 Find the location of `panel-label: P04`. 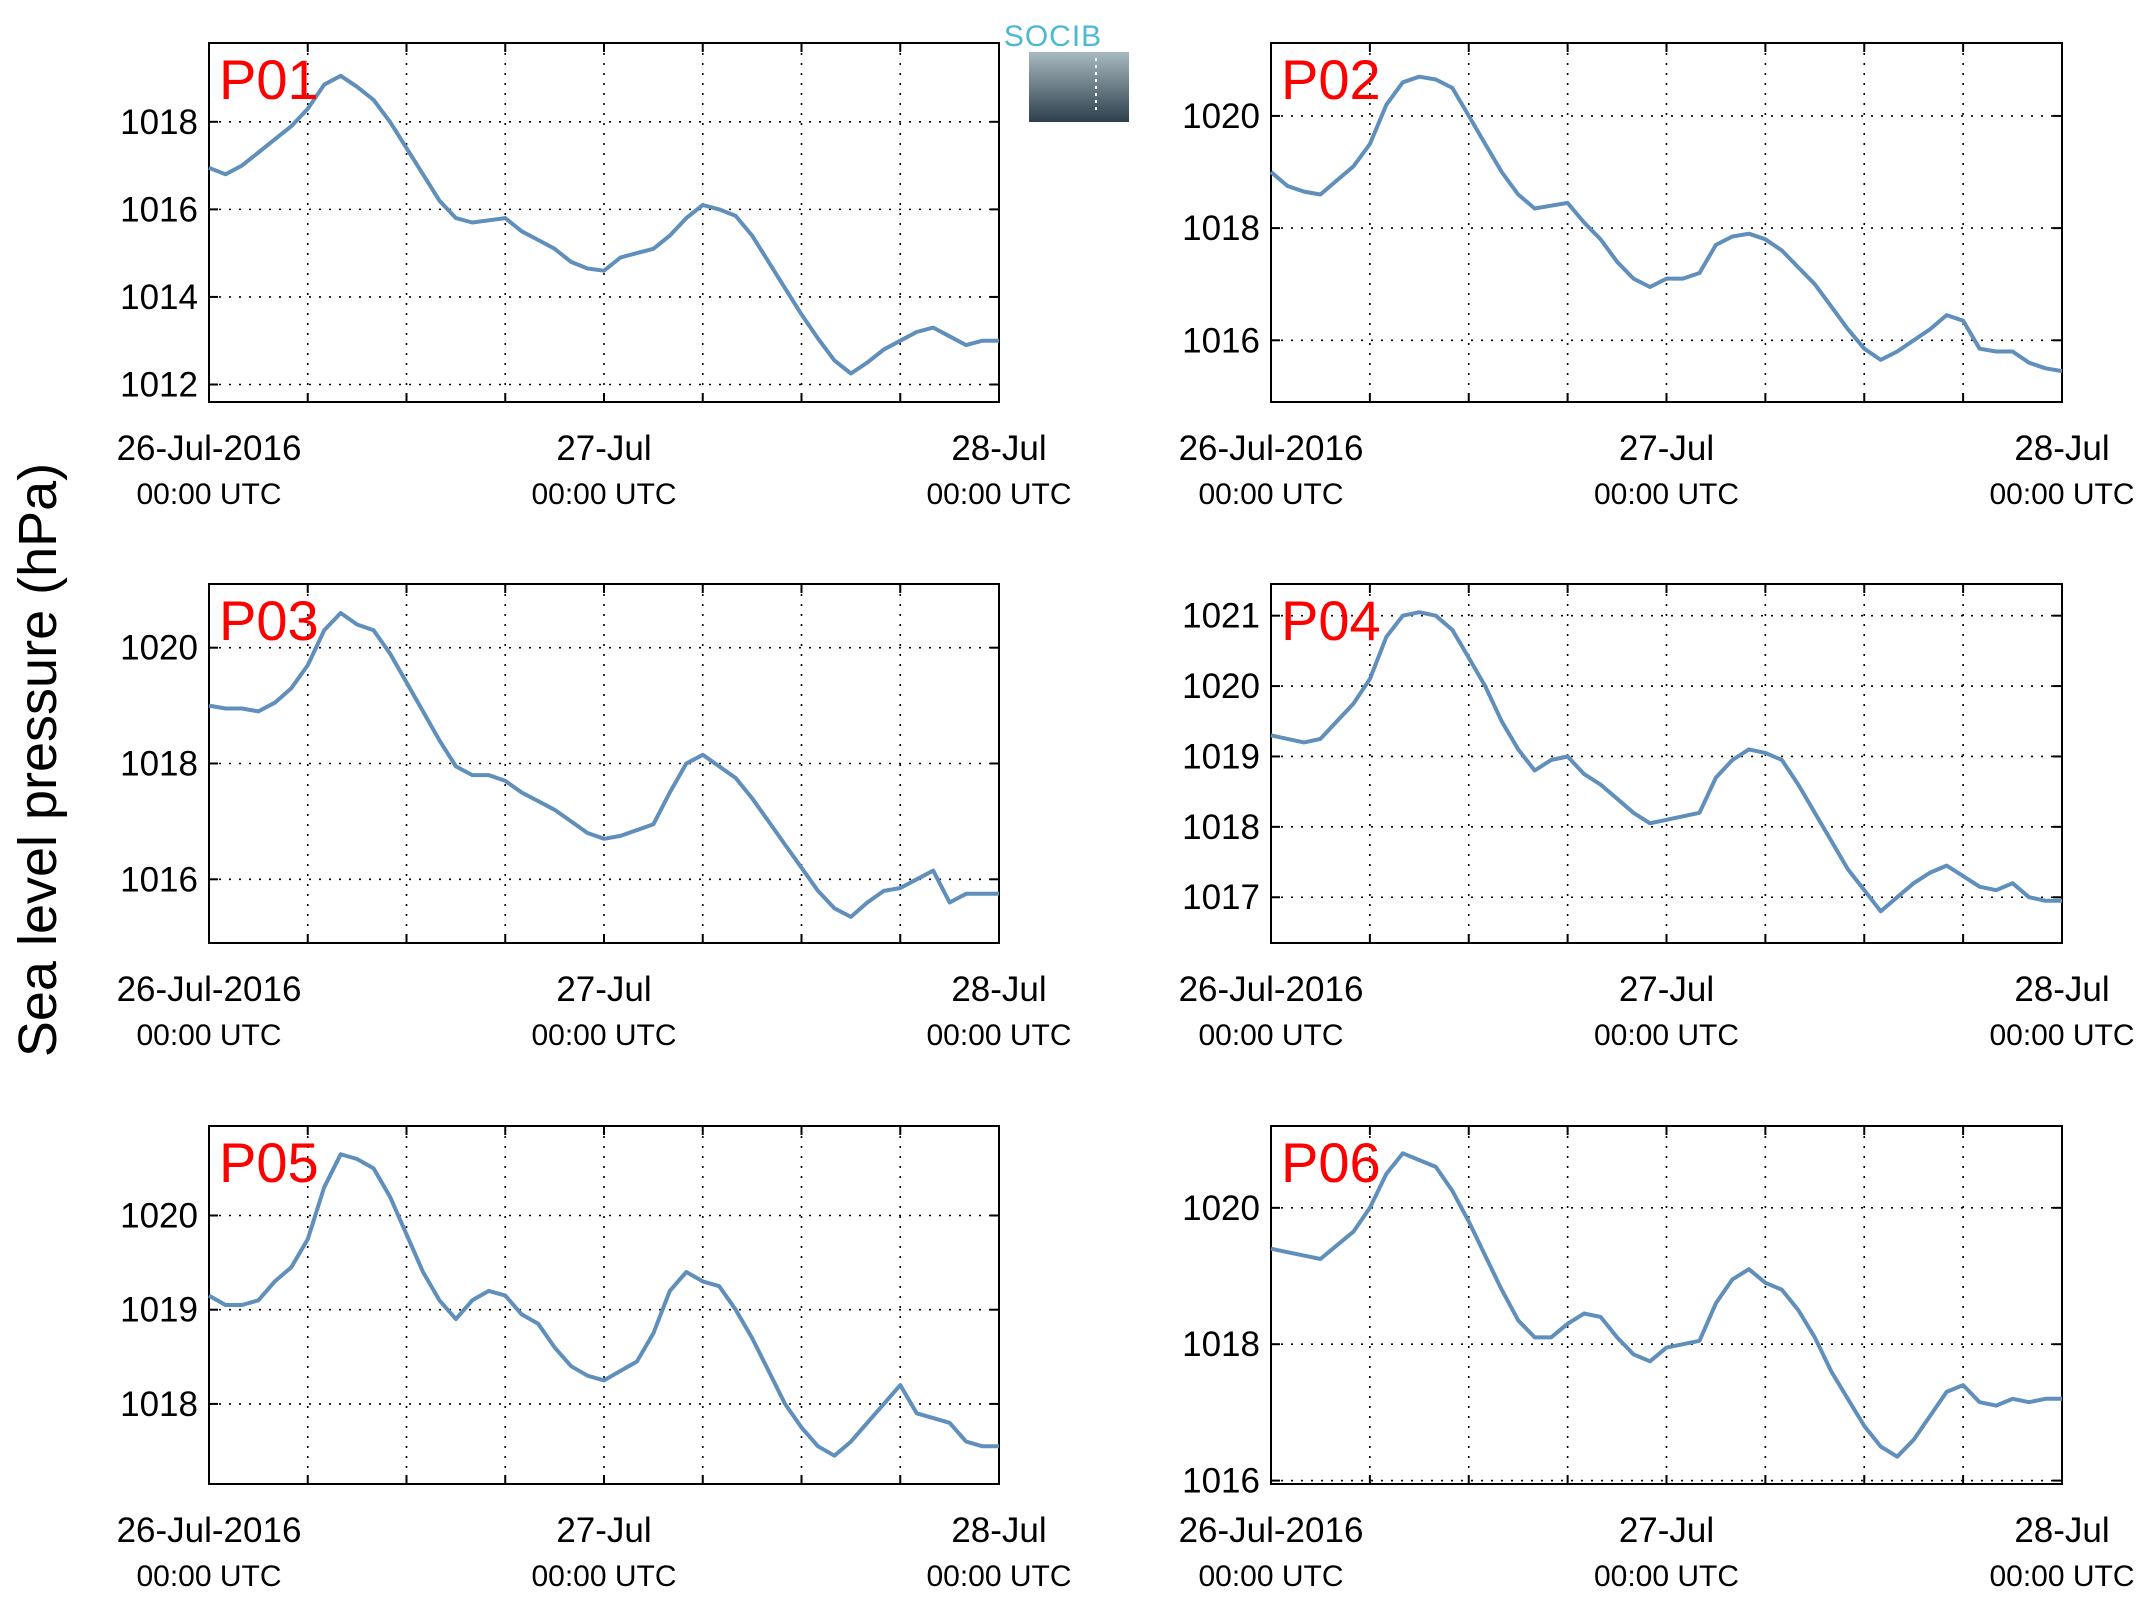

panel-label: P04 is located at coordinates (1331, 620).